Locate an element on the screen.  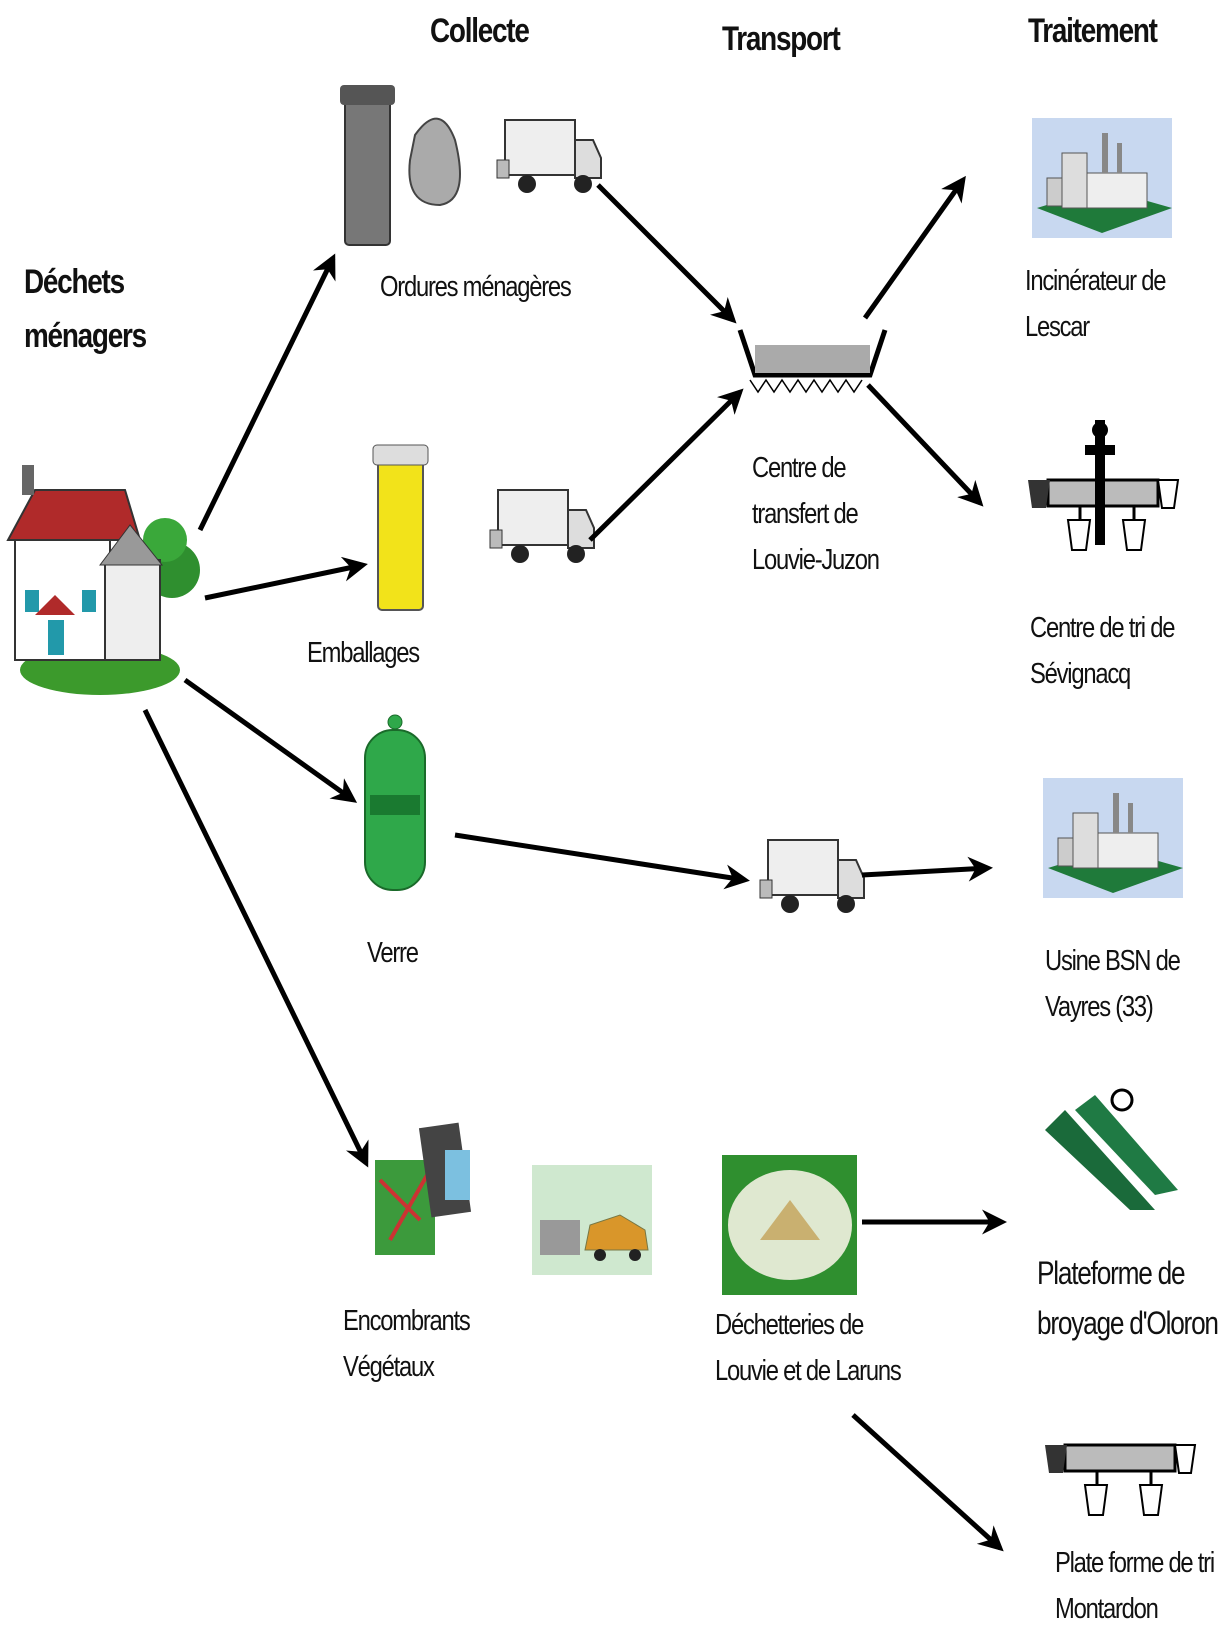
transfer-pit-icon is located at coordinates (812, 361).